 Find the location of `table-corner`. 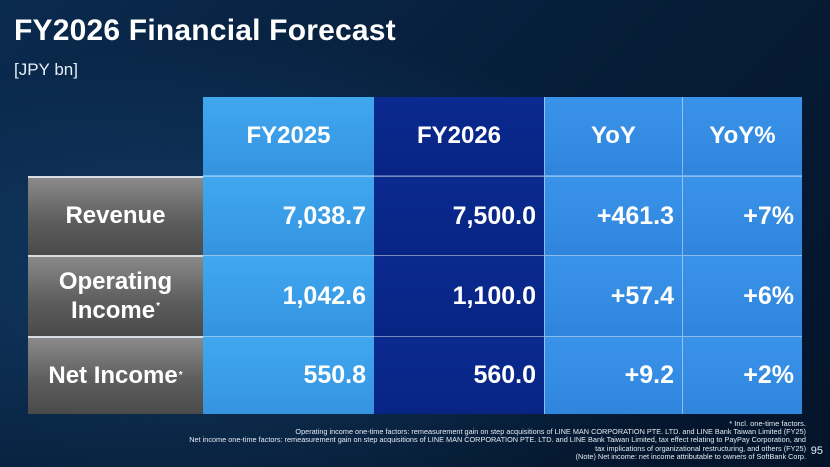

table-corner is located at coordinates (115, 136).